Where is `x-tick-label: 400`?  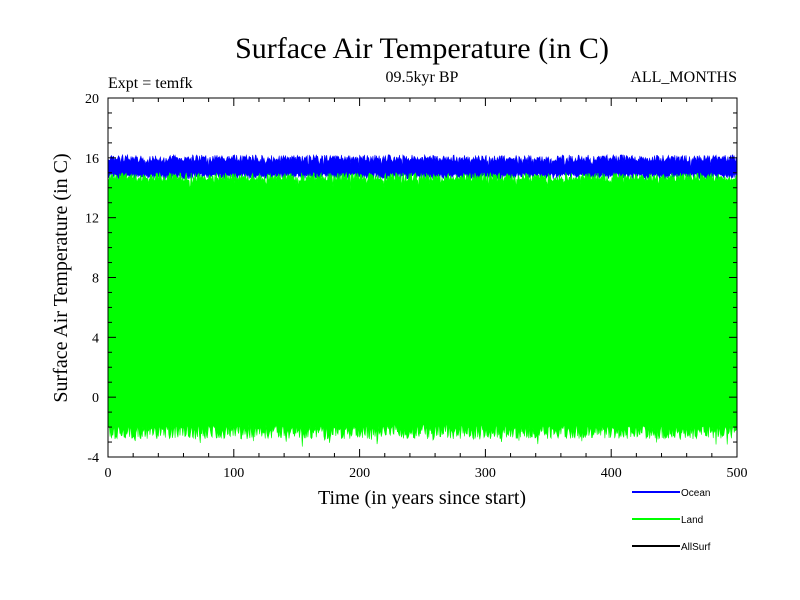
x-tick-label: 400 is located at coordinates (611, 473).